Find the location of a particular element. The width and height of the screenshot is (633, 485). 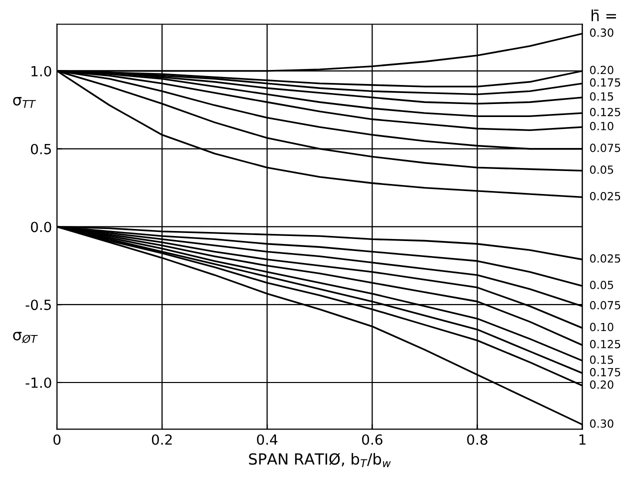

y-tick-label: 1.0 is located at coordinates (42, 71).